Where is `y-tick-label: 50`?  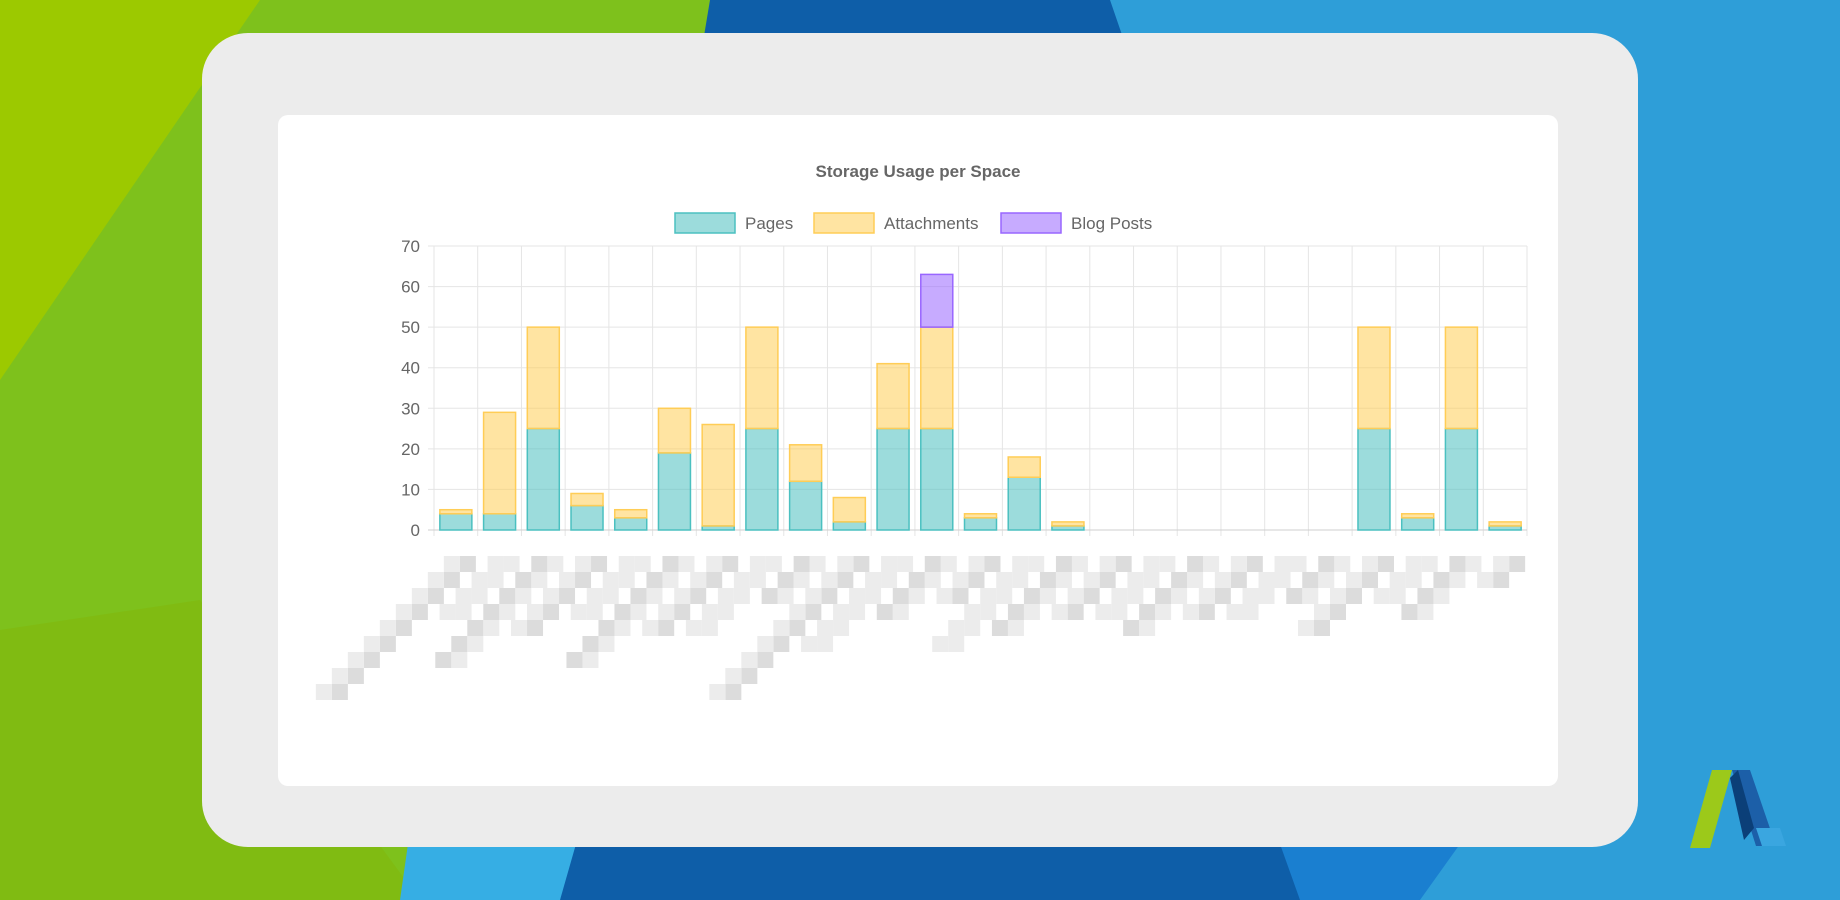
y-tick-label: 50 is located at coordinates (410, 327).